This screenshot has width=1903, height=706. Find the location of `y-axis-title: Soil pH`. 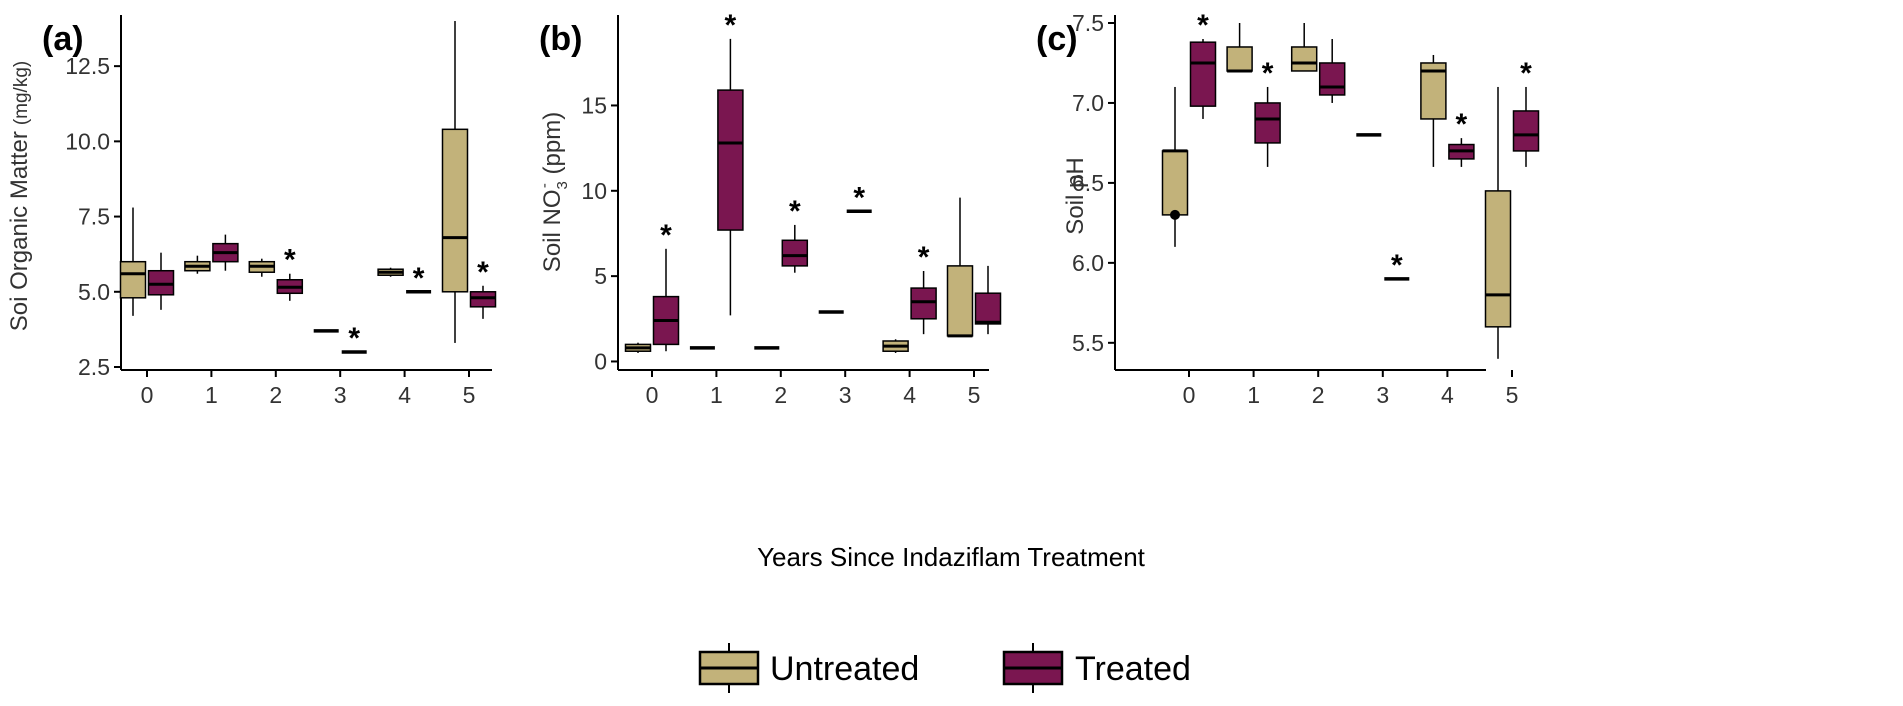

y-axis-title: Soil pH is located at coordinates (1075, 195).